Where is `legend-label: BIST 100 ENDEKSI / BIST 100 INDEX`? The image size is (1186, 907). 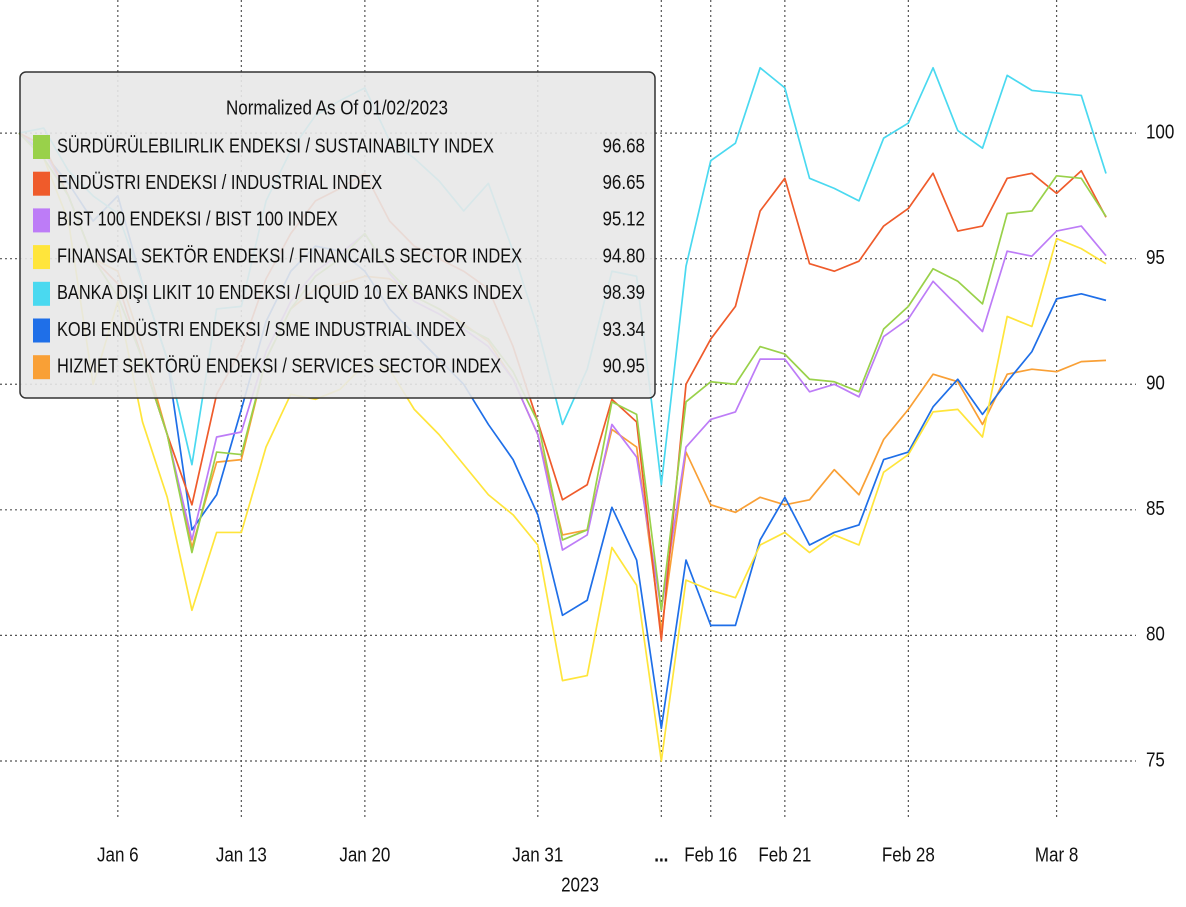
legend-label: BIST 100 ENDEKSI / BIST 100 INDEX is located at coordinates (197, 218).